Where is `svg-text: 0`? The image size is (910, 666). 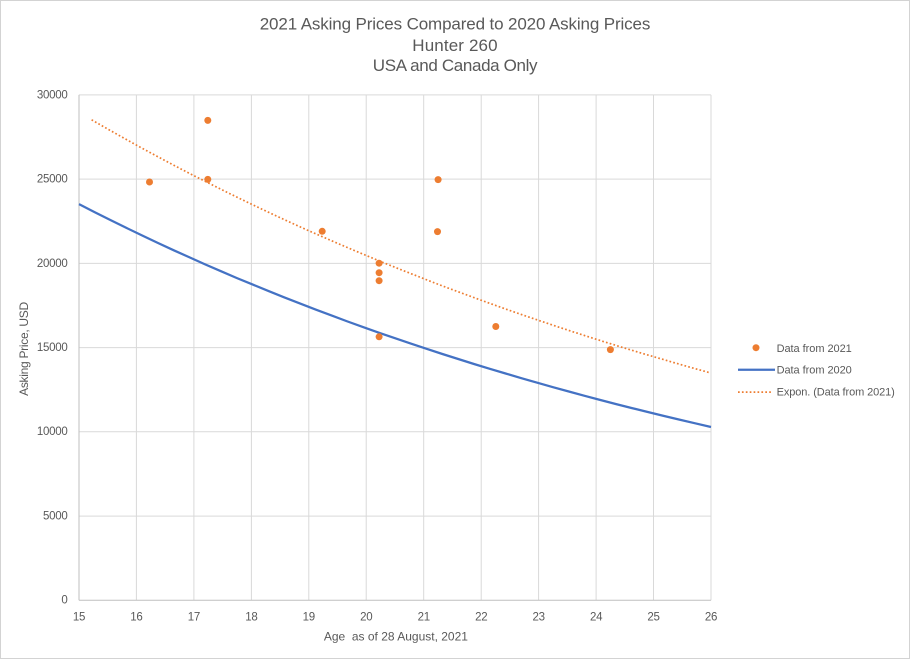
svg-text: 0 is located at coordinates (64, 601).